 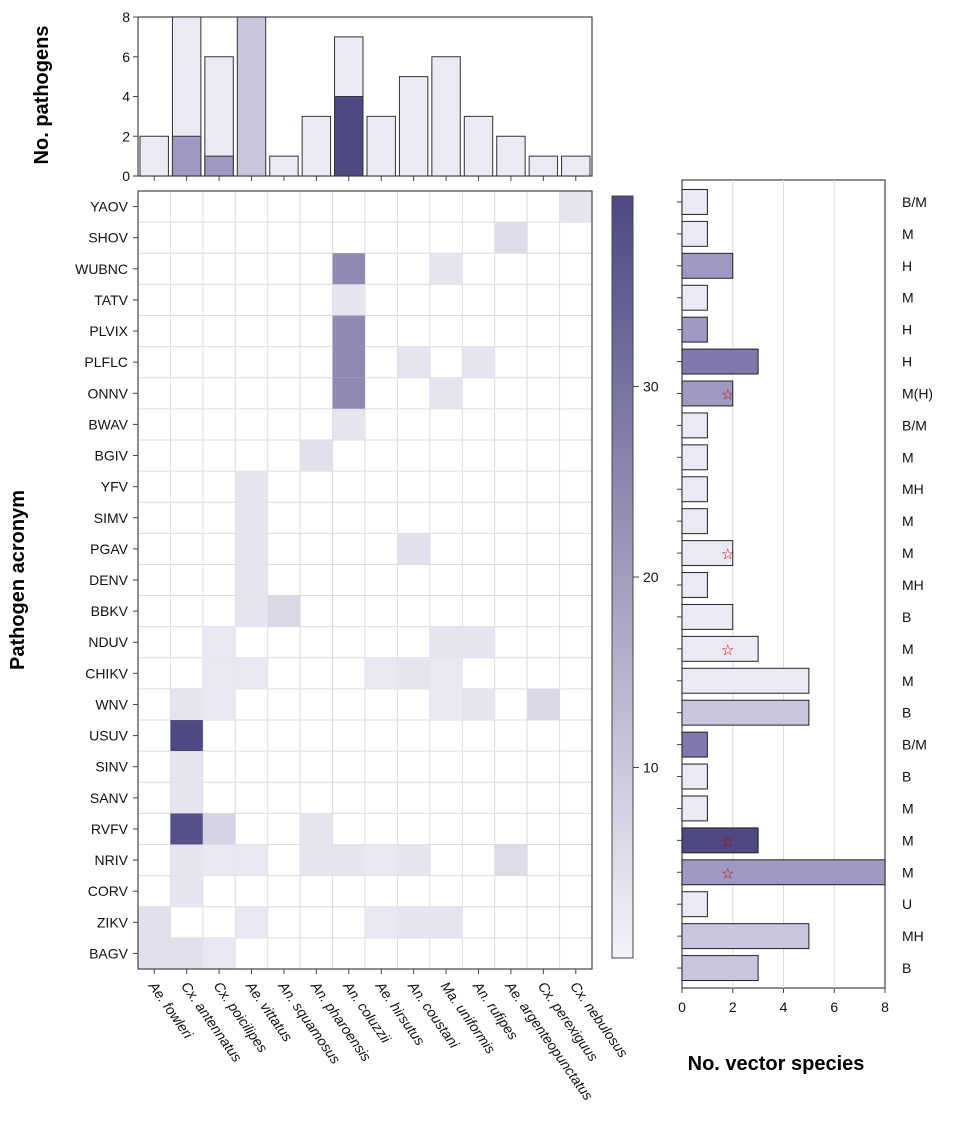 What do you see at coordinates (108, 238) in the screenshot?
I see `heatmap-ytick-label: SHOV` at bounding box center [108, 238].